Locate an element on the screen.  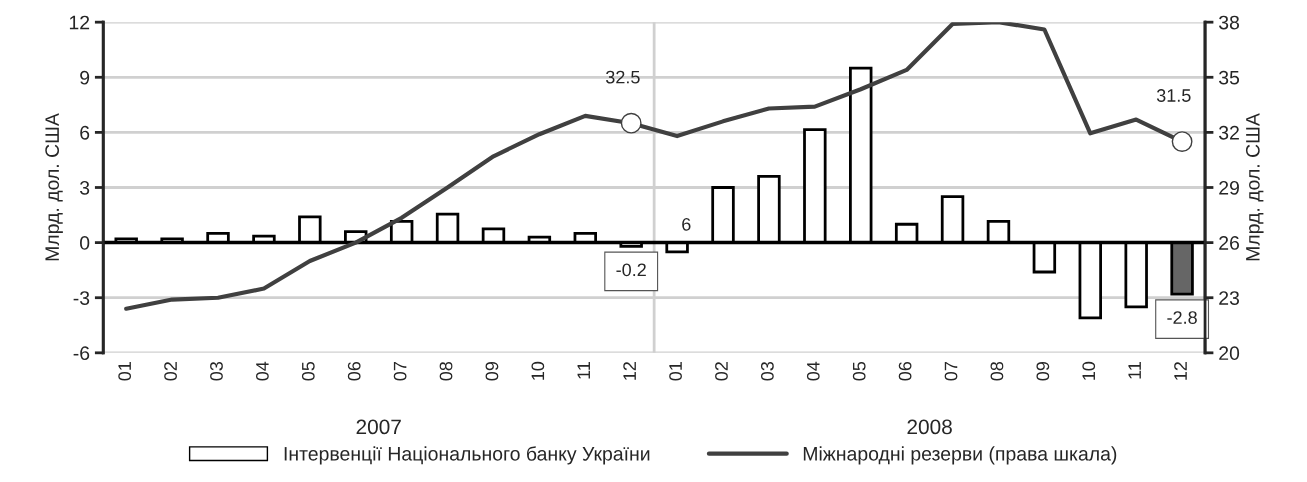
y2-tick-label: 32 is located at coordinates (1228, 132).